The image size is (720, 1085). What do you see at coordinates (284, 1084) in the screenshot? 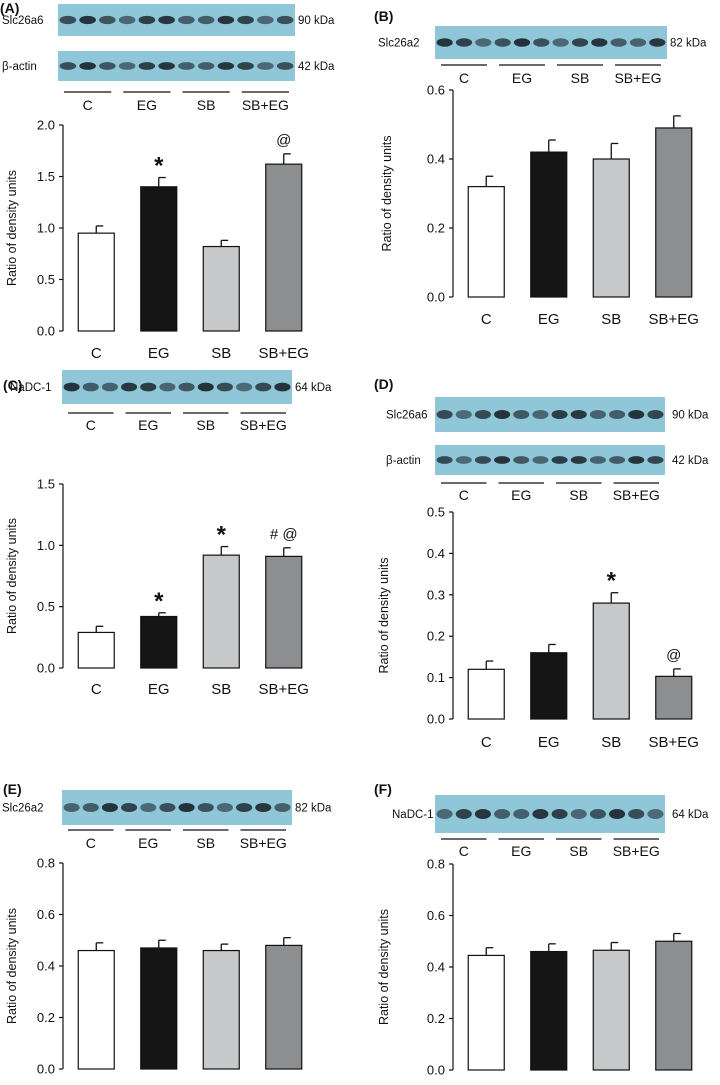
I see `x-tick-label: SB+EG` at bounding box center [284, 1084].